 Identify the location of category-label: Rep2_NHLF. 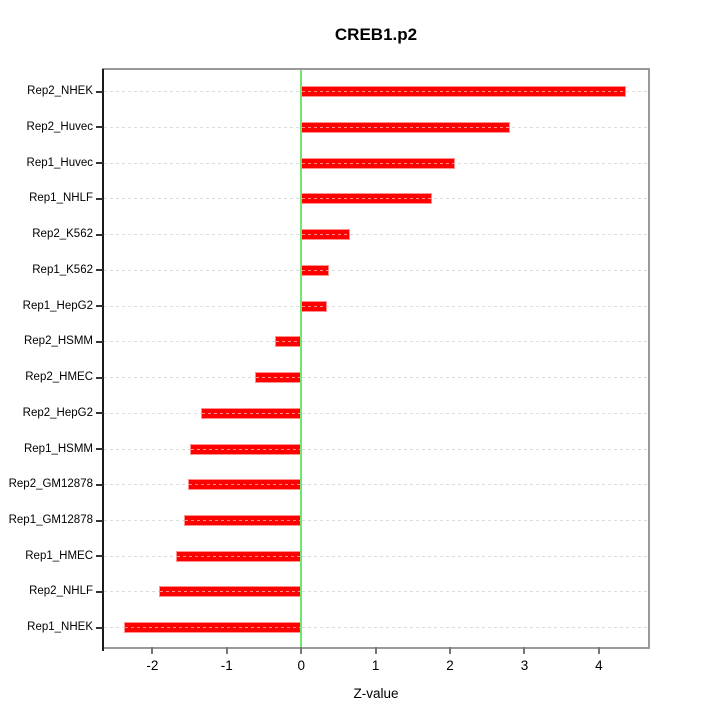
(61, 591).